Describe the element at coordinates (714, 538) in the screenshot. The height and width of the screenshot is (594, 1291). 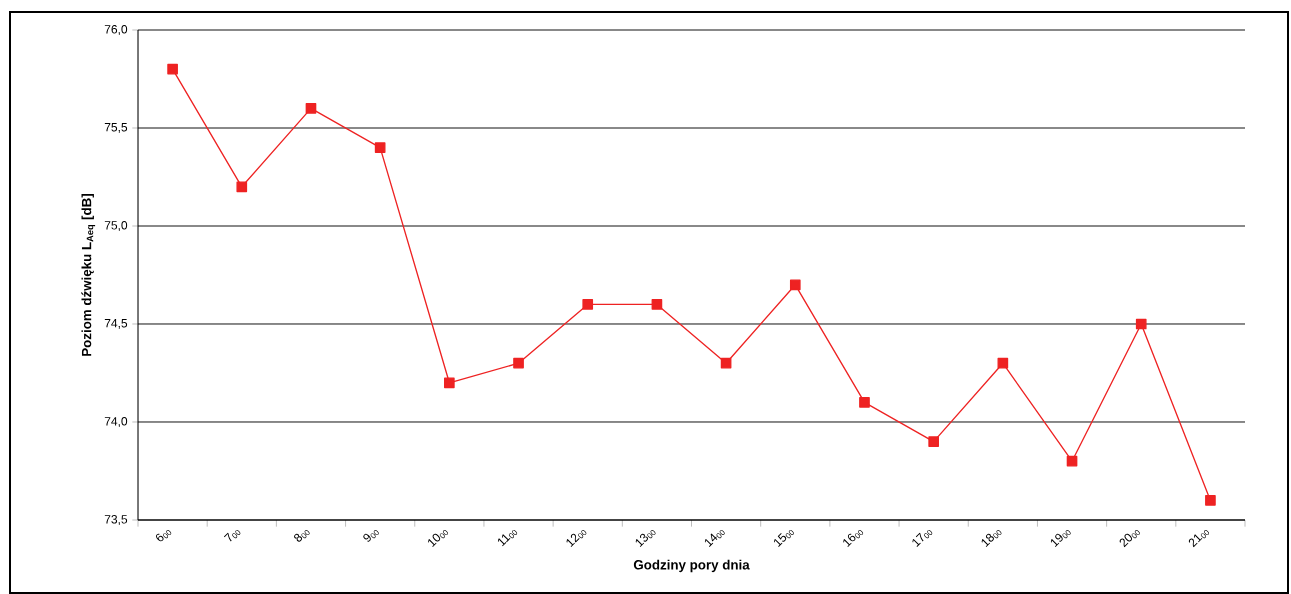
I see `x-tick-label: 14$_{00}$` at that location.